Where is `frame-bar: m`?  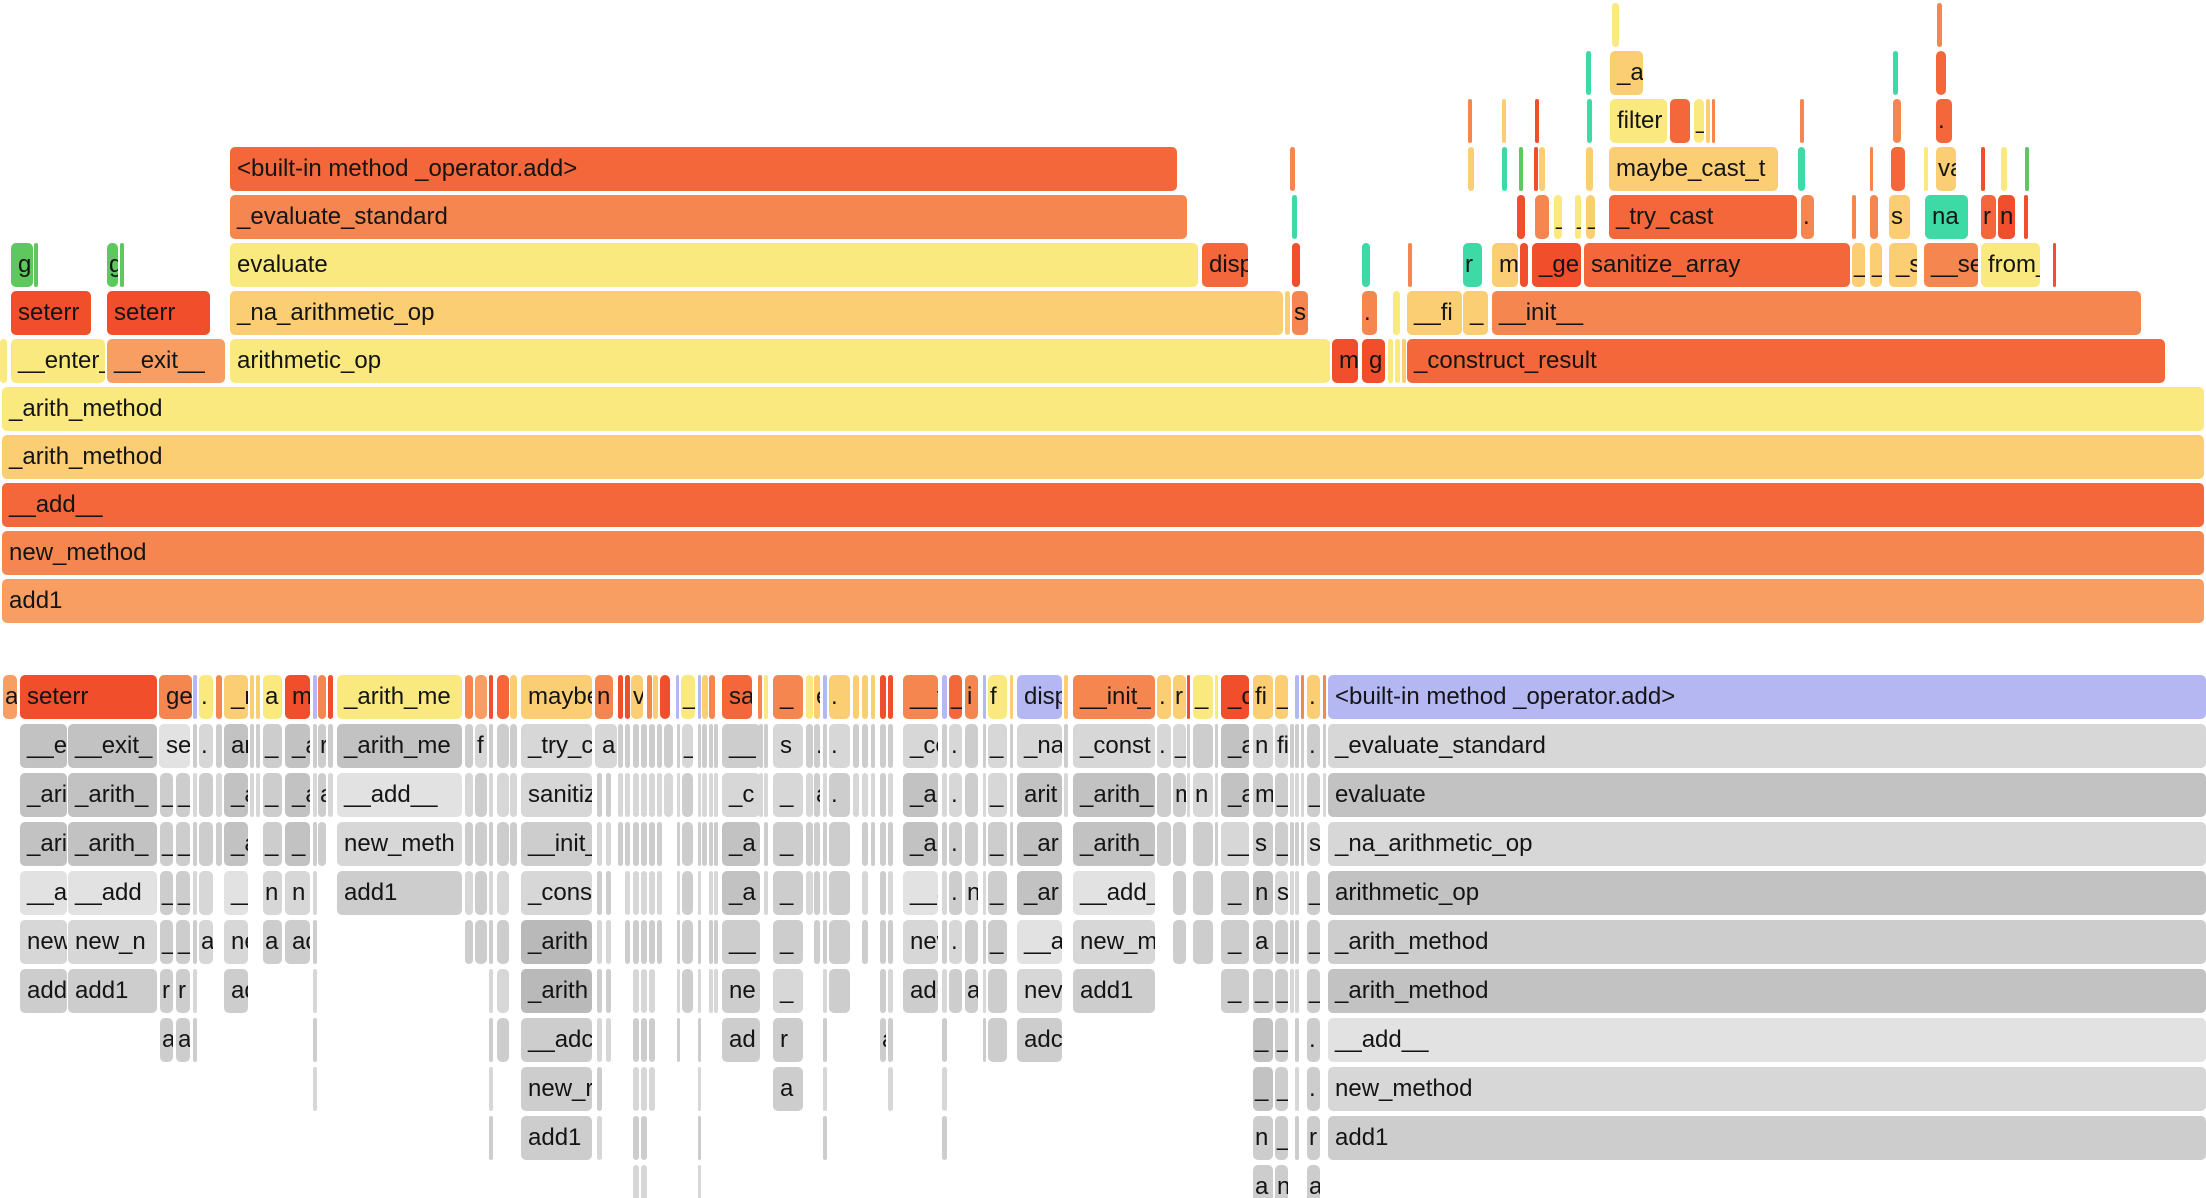 frame-bar: m is located at coordinates (1345, 361).